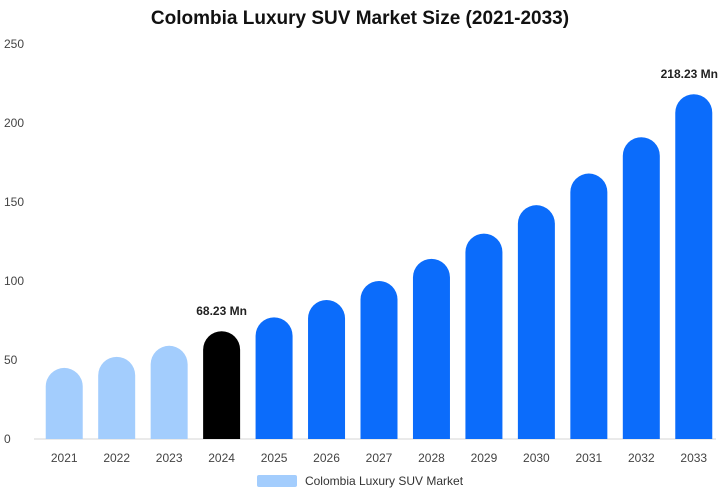  What do you see at coordinates (431, 348) in the screenshot?
I see `bar-2028` at bounding box center [431, 348].